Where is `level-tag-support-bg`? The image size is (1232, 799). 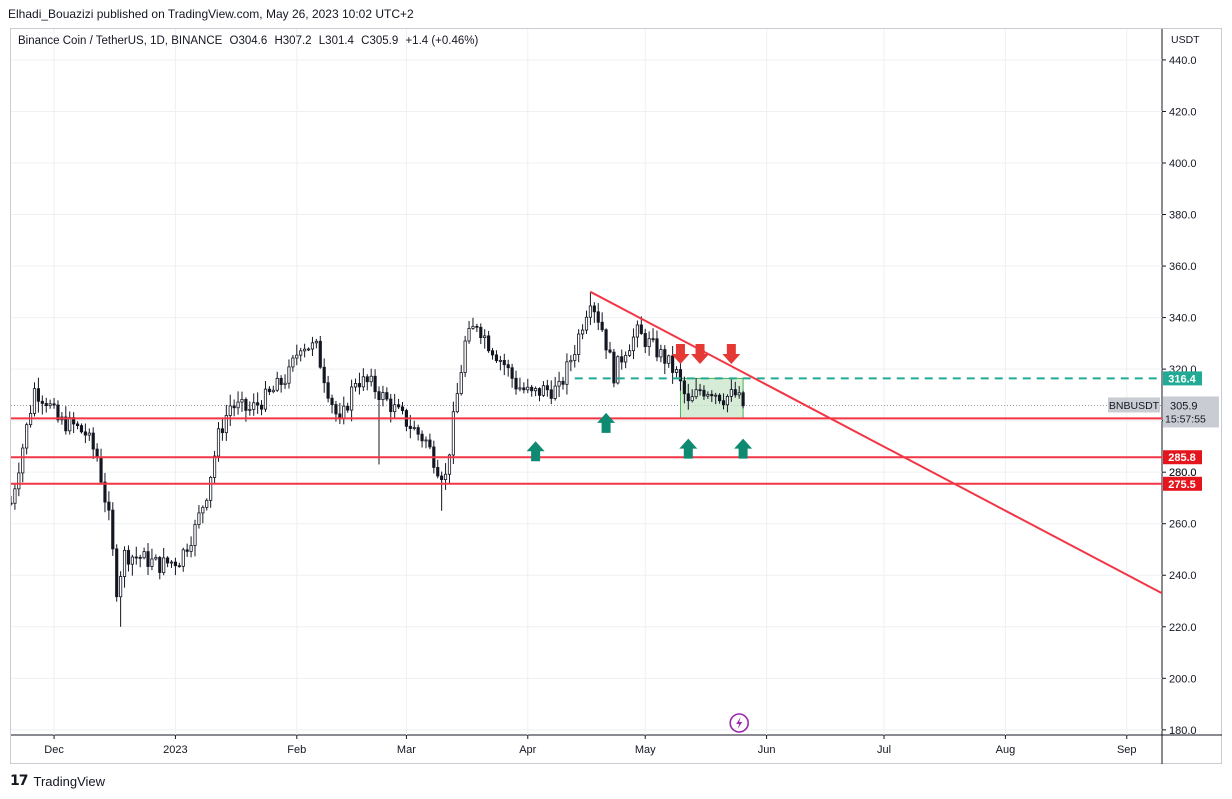 level-tag-support-bg is located at coordinates (1182, 483).